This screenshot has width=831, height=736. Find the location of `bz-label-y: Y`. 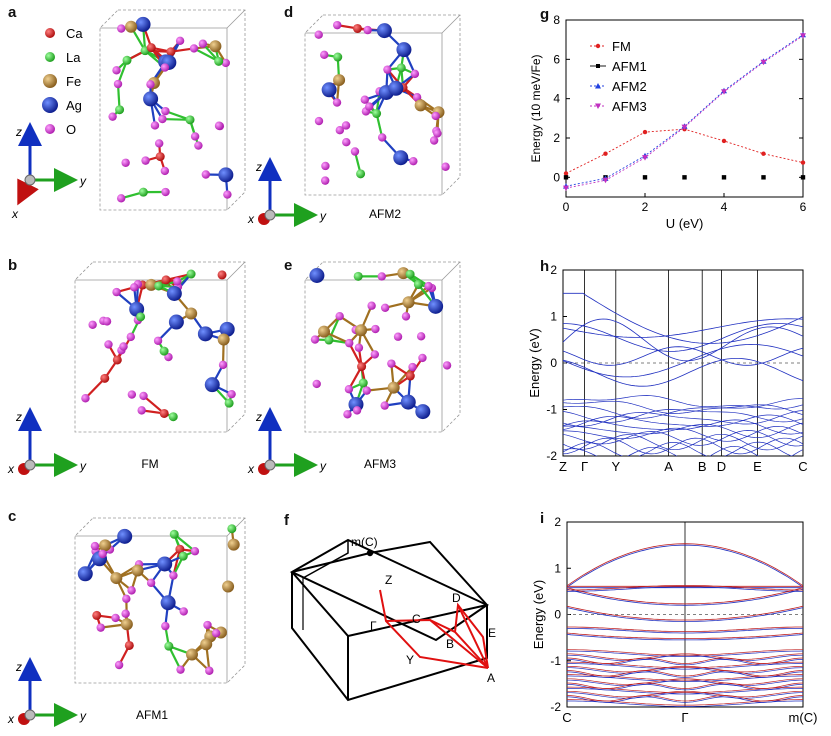

bz-label-y: Y is located at coordinates (410, 660).